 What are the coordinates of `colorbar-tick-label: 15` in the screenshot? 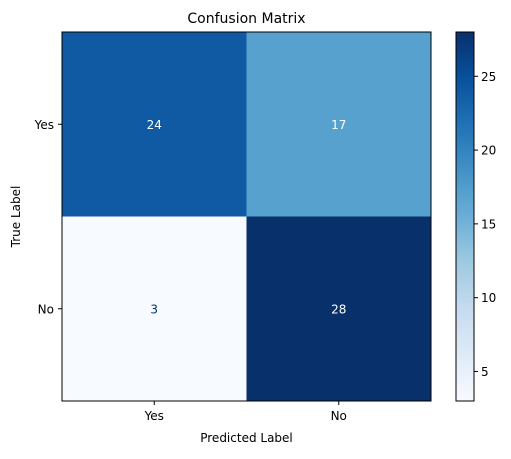 It's located at (488, 224).